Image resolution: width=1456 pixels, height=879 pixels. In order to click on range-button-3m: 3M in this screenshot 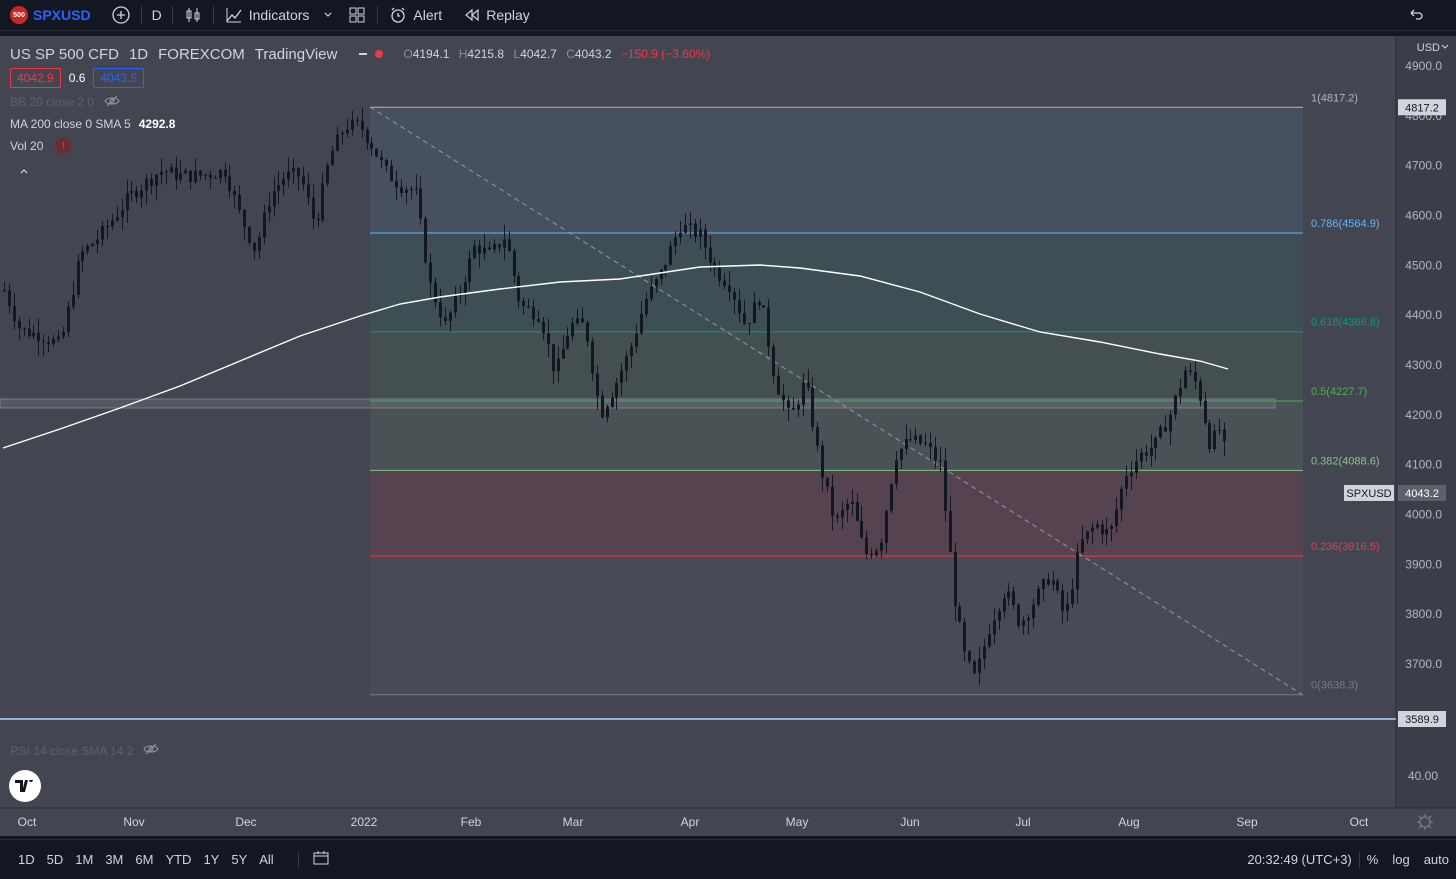, I will do `click(114, 859)`.